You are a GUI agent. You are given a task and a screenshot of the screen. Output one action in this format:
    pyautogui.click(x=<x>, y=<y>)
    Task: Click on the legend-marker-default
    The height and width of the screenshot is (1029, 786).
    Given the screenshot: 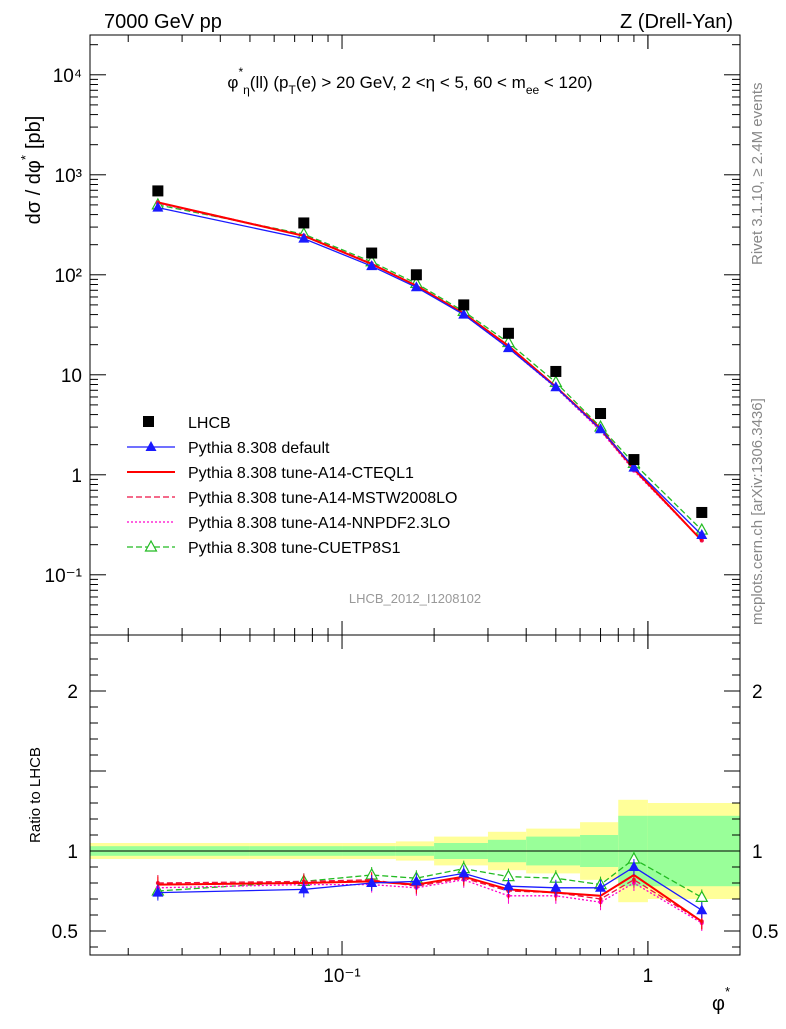 What is the action you would take?
    pyautogui.click(x=151, y=446)
    